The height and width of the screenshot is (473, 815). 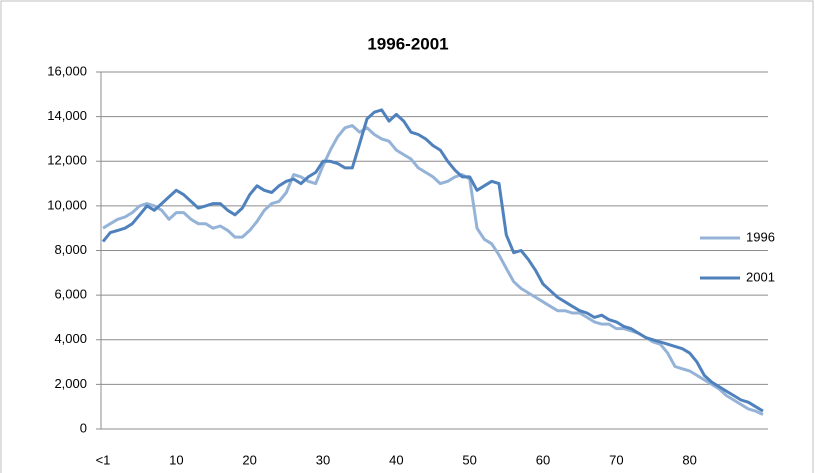 What do you see at coordinates (760, 236) in the screenshot?
I see `legend-label: 1996` at bounding box center [760, 236].